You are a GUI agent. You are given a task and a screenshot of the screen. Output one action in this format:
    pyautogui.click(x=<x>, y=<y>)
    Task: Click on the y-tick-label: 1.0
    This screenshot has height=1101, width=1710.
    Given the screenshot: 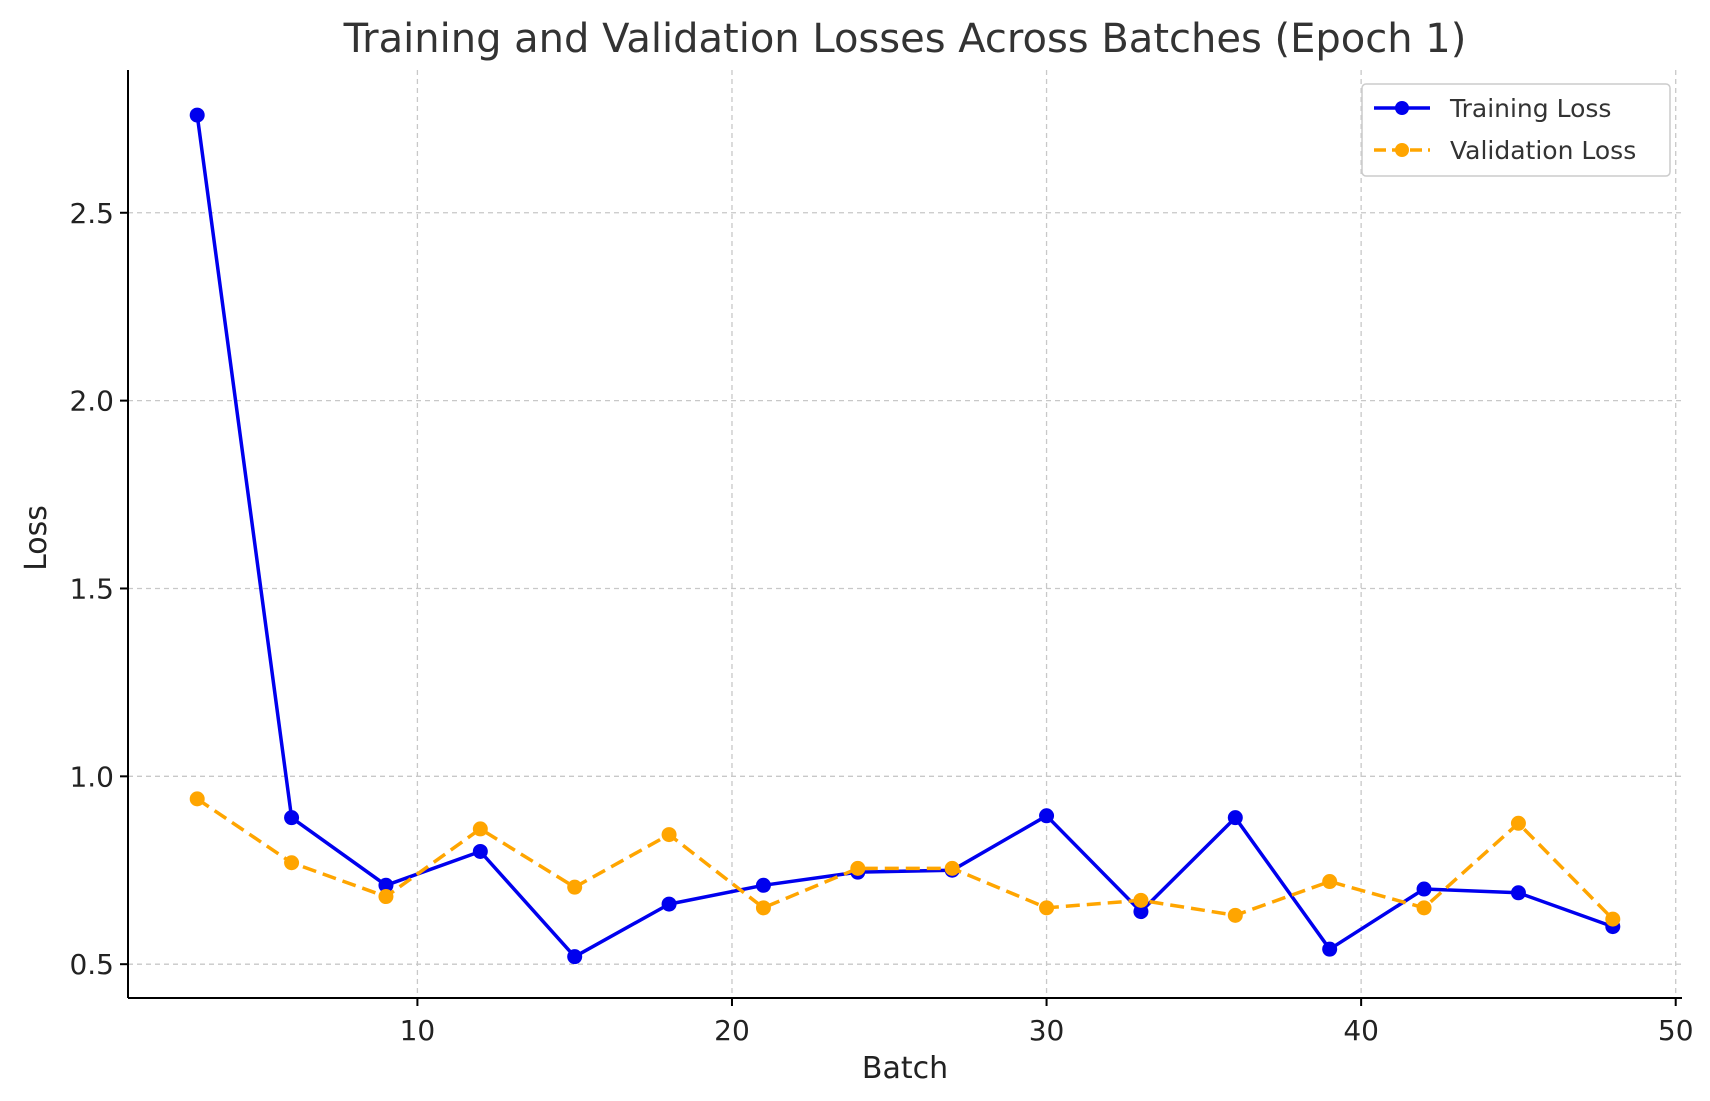 What is the action you would take?
    pyautogui.click(x=91, y=776)
    